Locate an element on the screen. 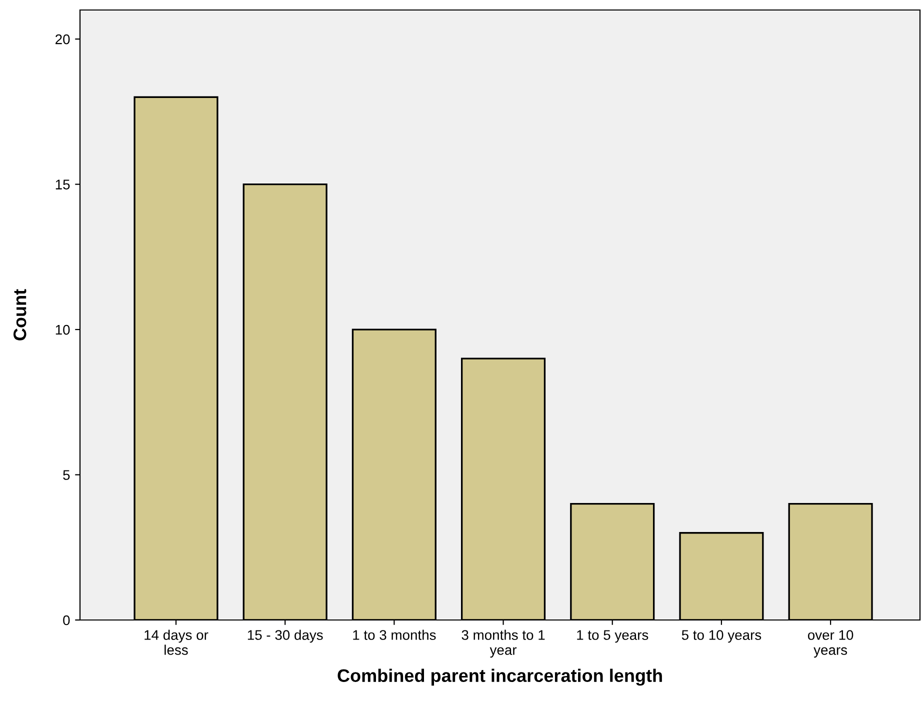  y-tick-label: 0 is located at coordinates (66, 620).